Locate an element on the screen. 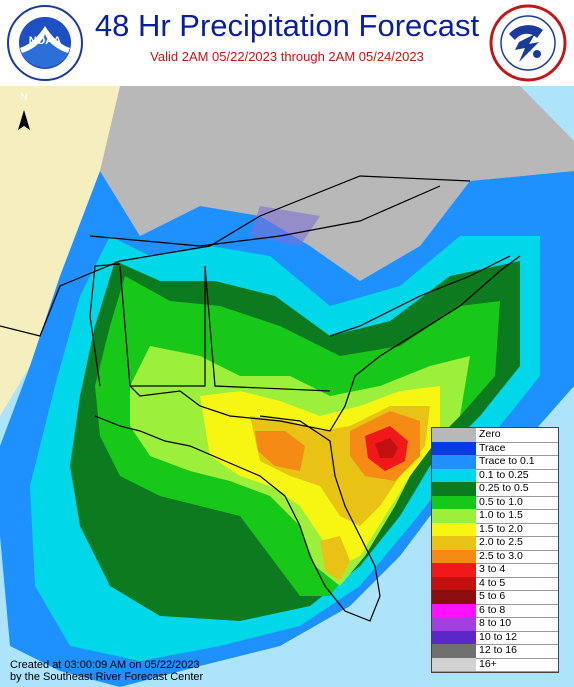 The image size is (574, 687). page-title: 48 Hr Precipitation Forecast is located at coordinates (287, 25).